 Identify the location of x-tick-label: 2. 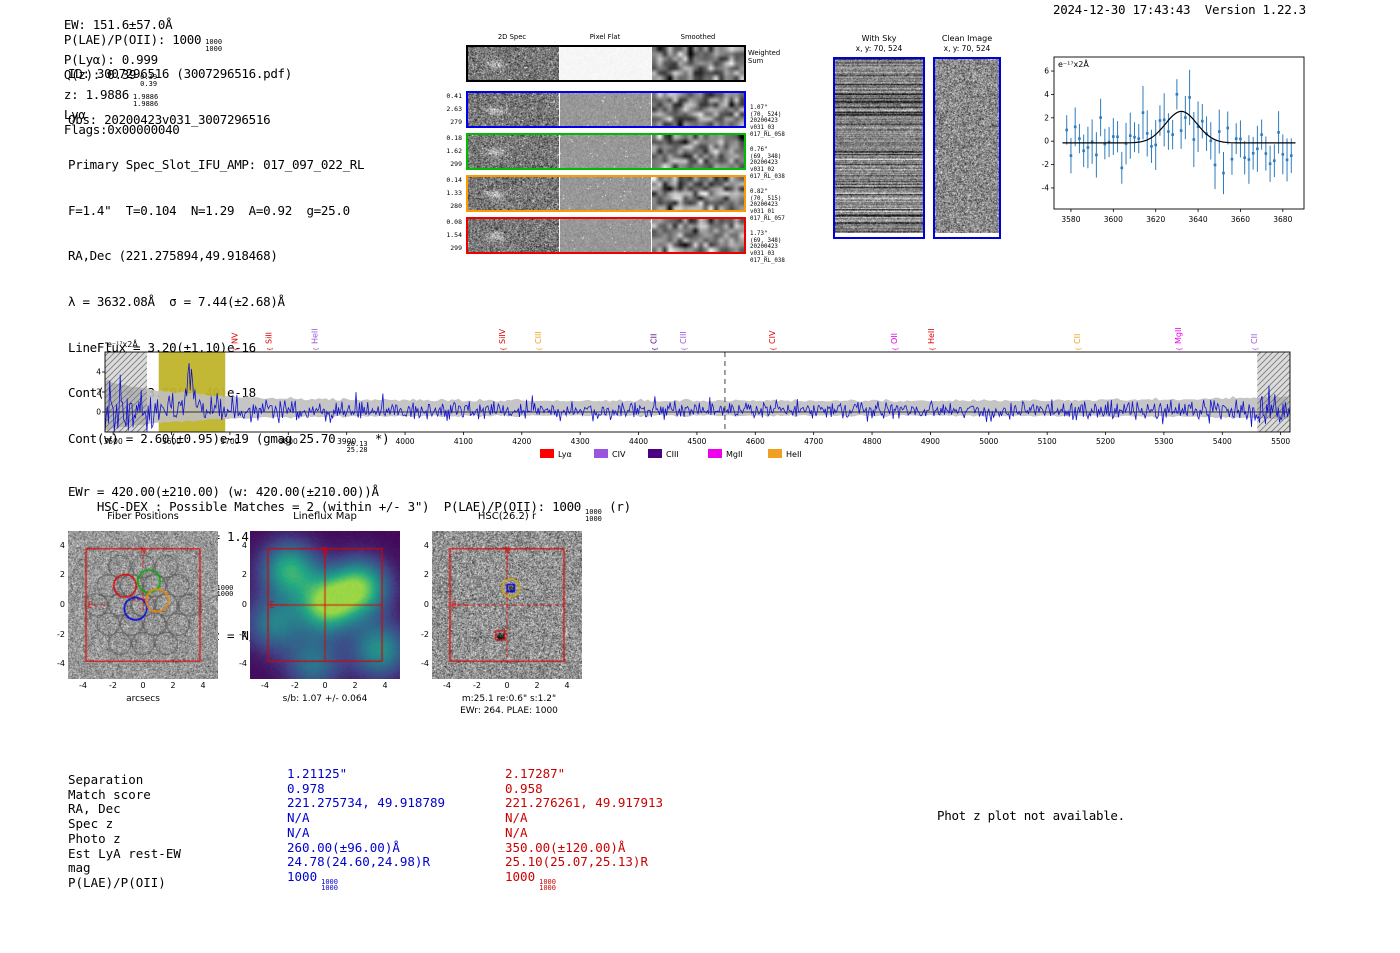
(173, 685).